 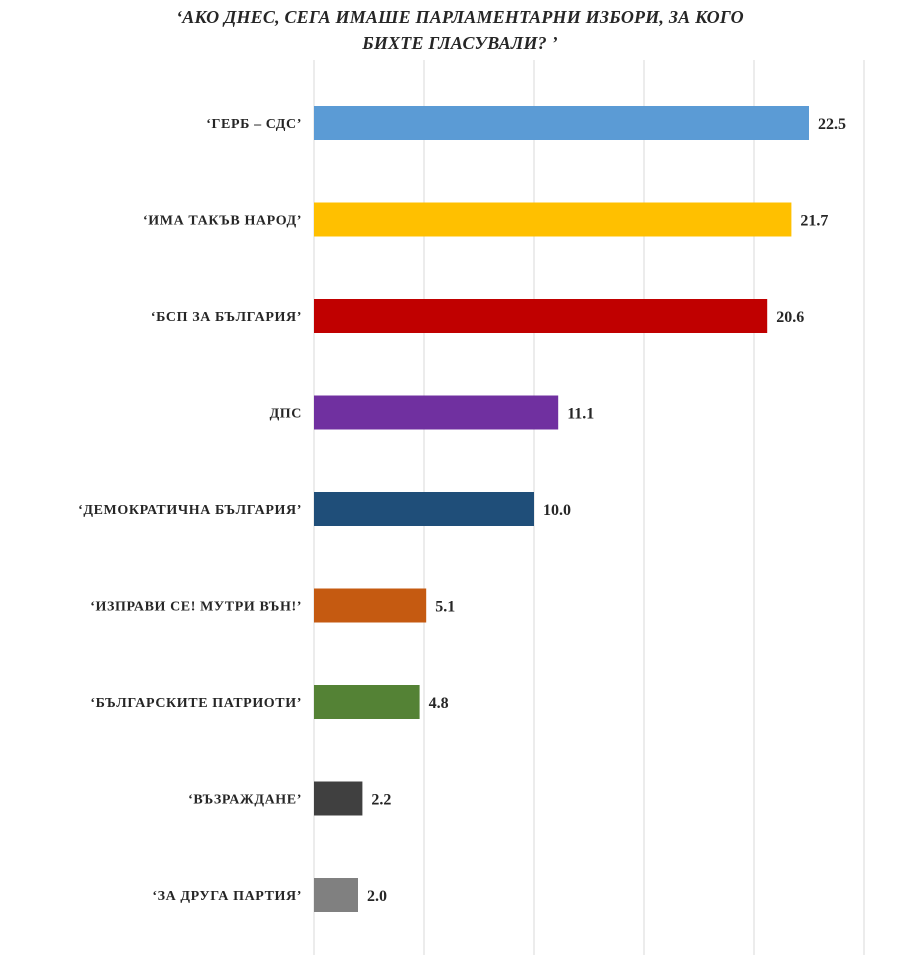 I want to click on value-label: 21.7, so click(x=814, y=221).